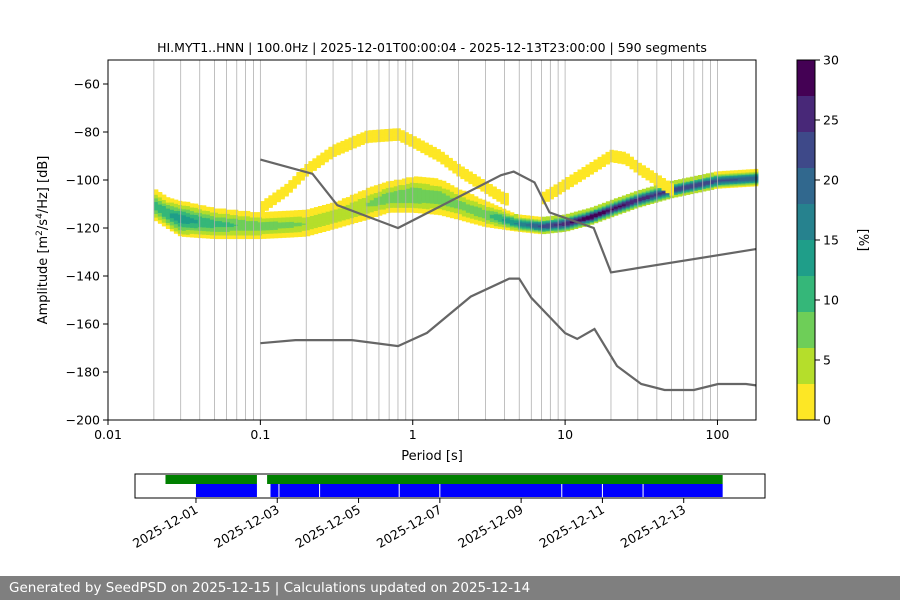 The height and width of the screenshot is (600, 900). What do you see at coordinates (831, 60) in the screenshot?
I see `colorbar-tick-label: 30` at bounding box center [831, 60].